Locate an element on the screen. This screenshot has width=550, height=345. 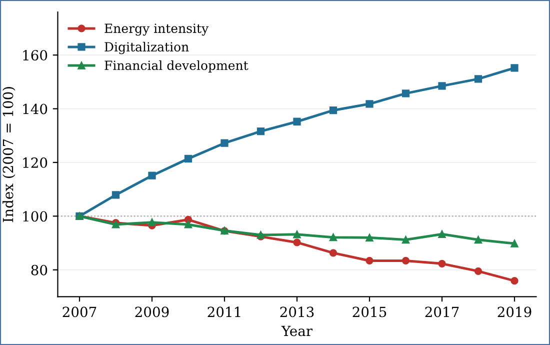
x-tick-label: 2009 is located at coordinates (152, 312).